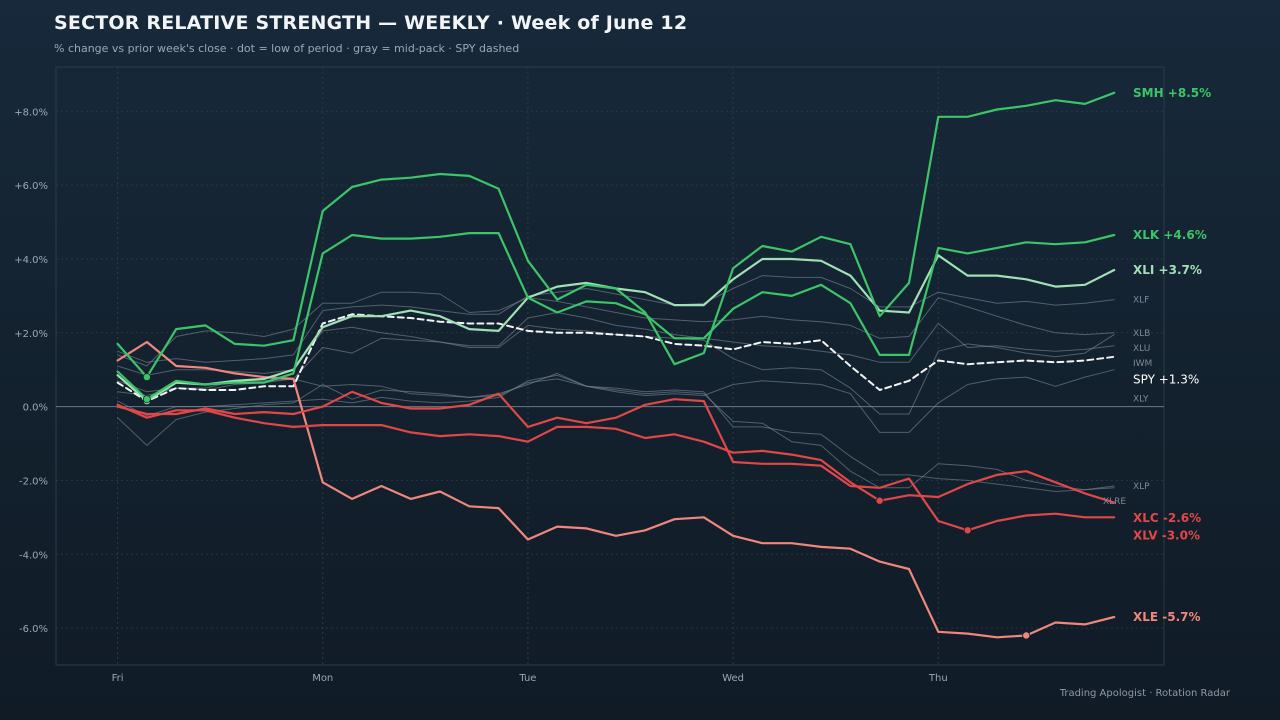  I want to click on series-label-smh: SMH +8.5%, so click(1172, 93).